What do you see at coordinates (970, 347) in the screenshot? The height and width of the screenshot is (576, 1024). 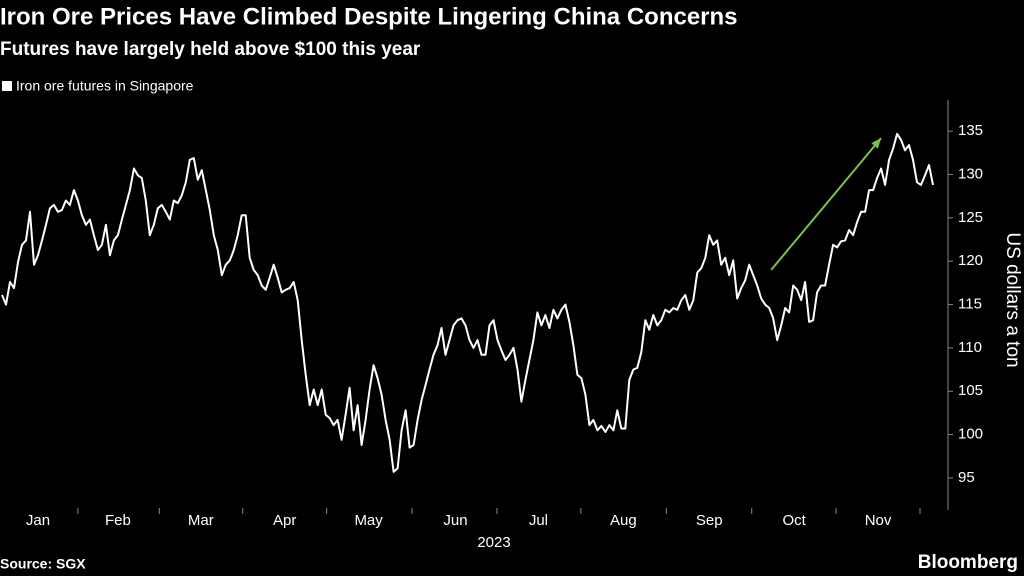 I see `y-tick-label: 110` at bounding box center [970, 347].